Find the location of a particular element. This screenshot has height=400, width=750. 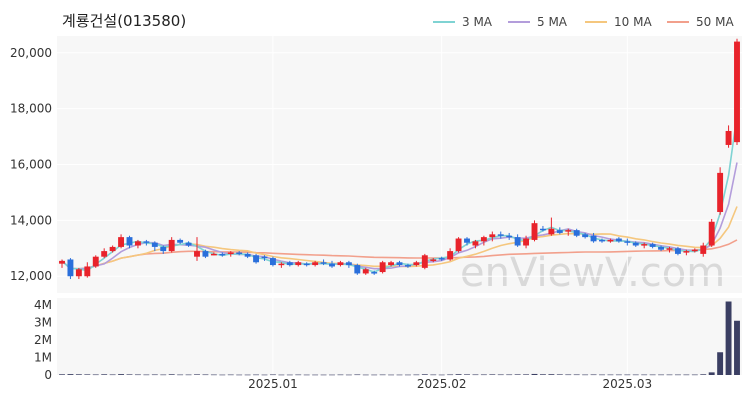

x-tick-label: 2025.01 is located at coordinates (273, 384).